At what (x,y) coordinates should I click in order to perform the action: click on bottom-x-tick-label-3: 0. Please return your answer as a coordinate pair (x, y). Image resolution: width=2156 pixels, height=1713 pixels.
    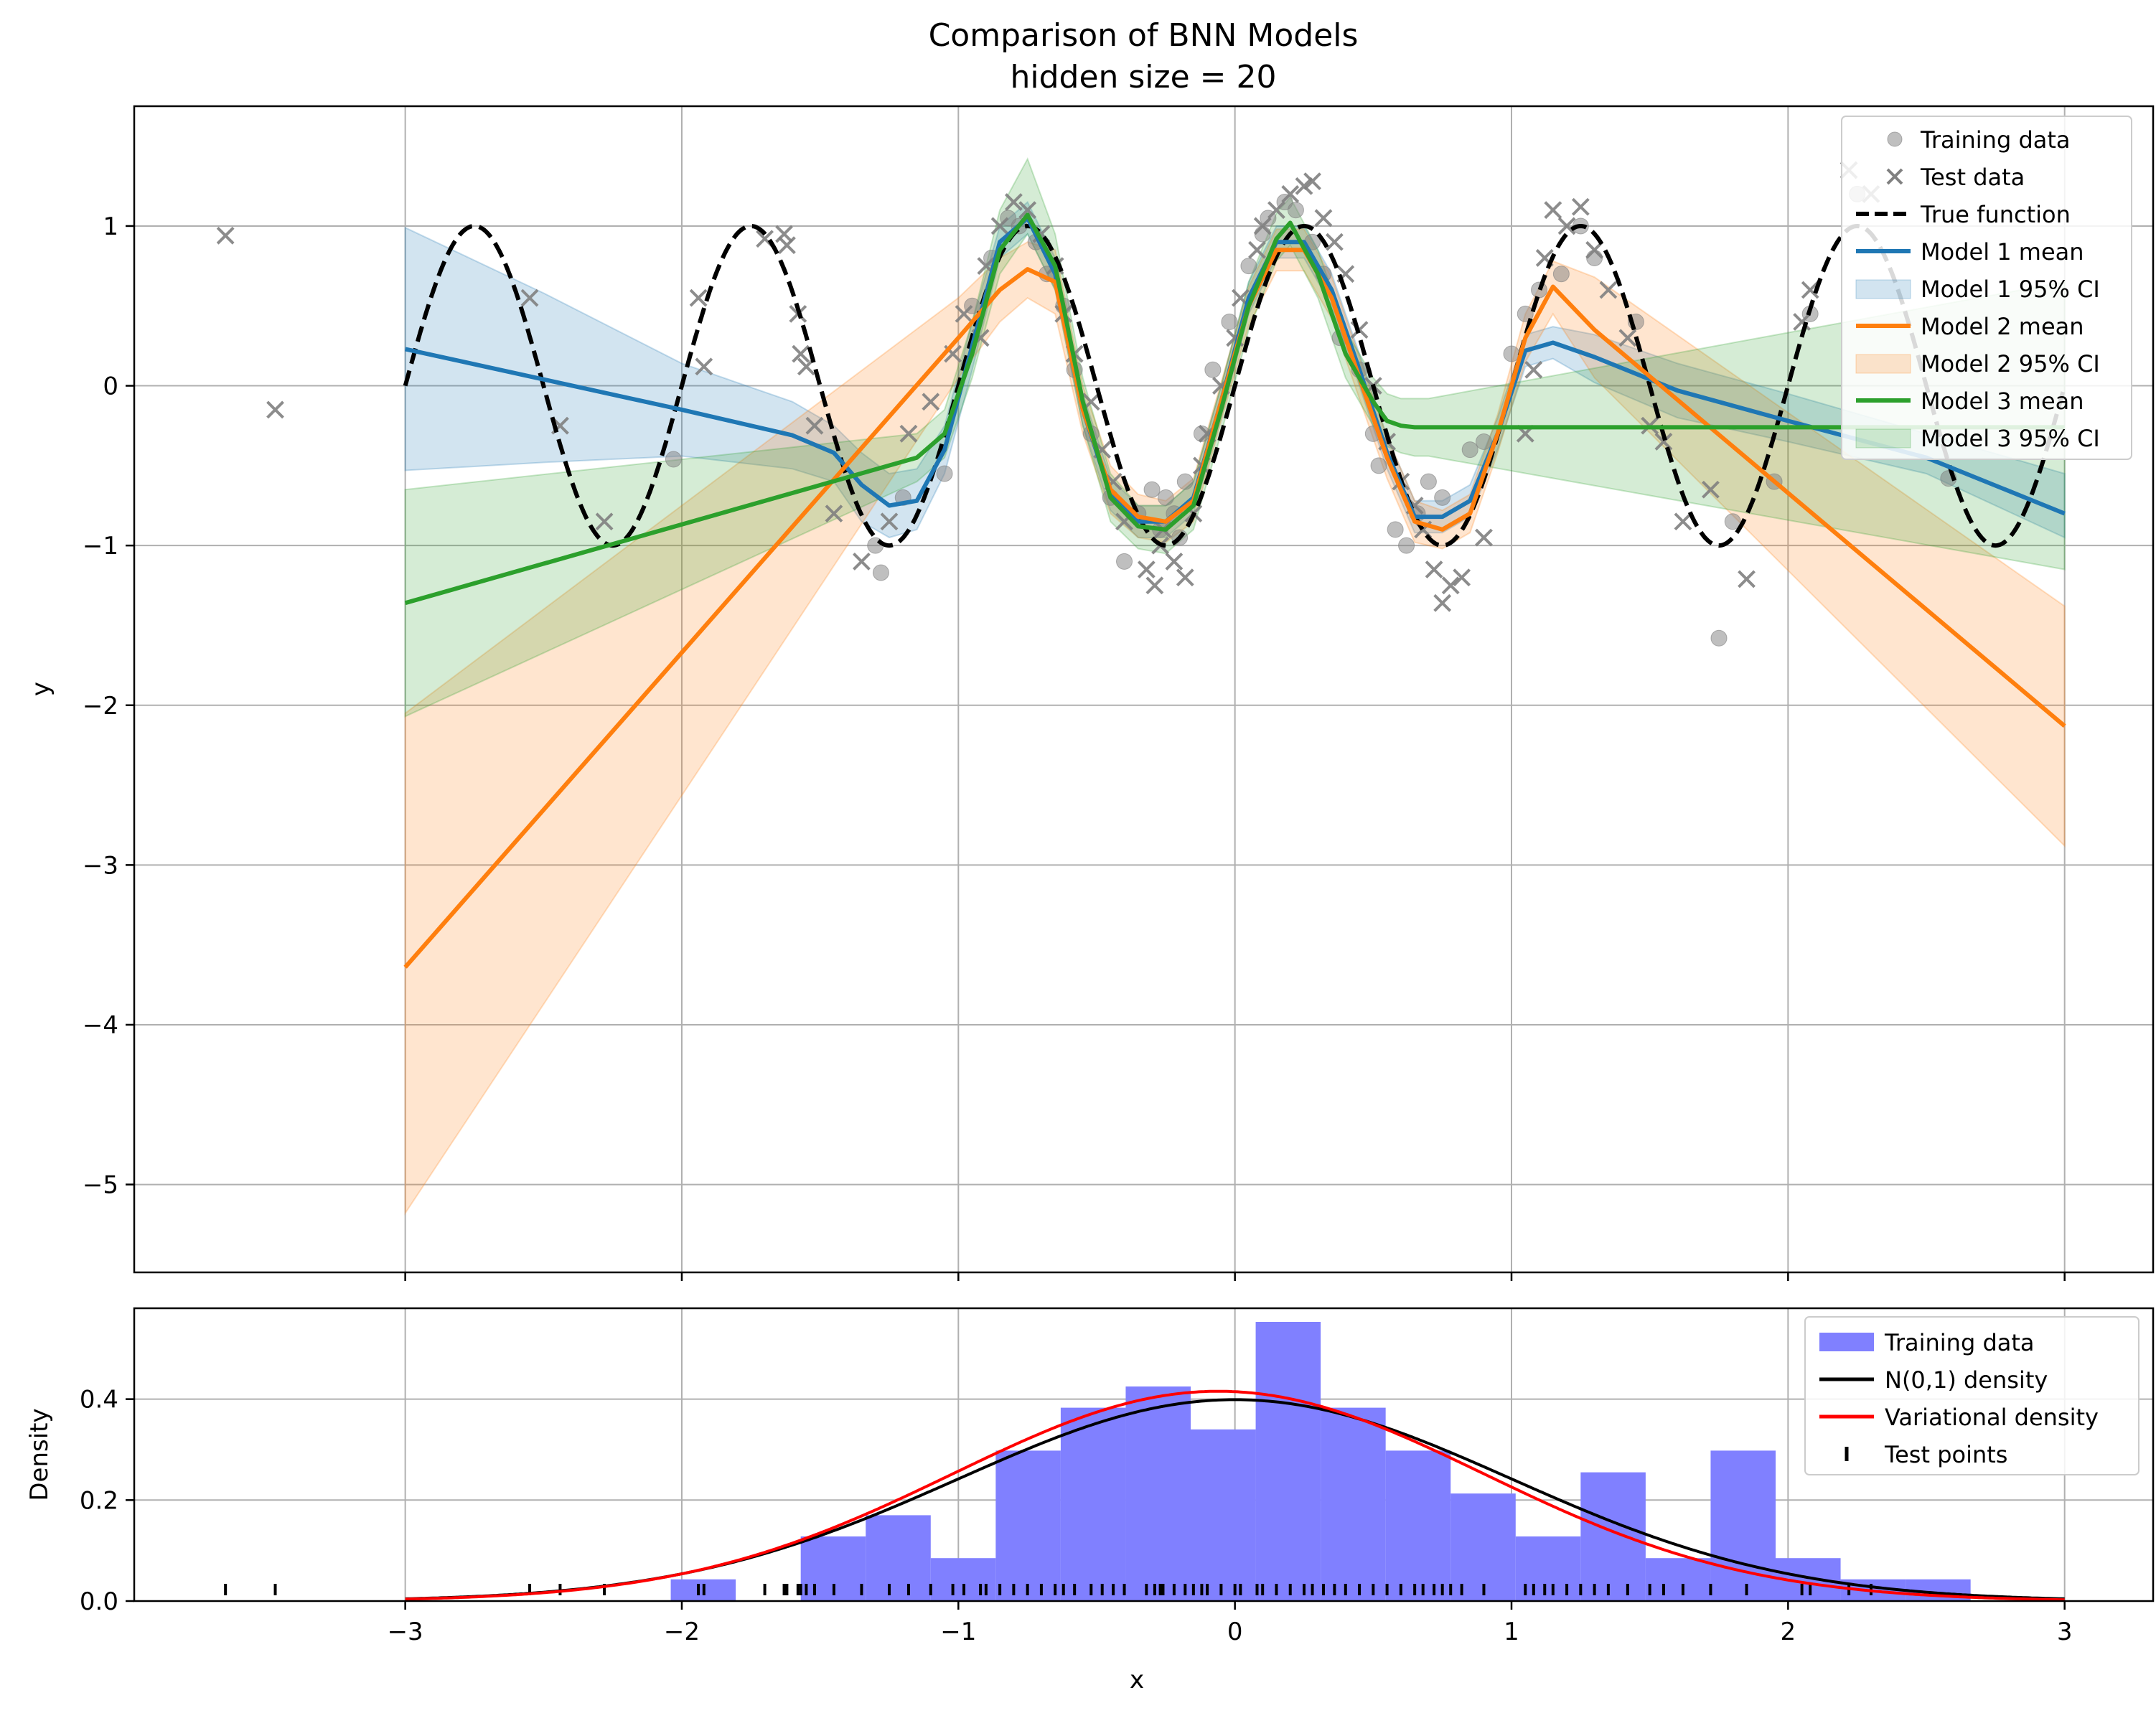
    Looking at the image, I should click on (1235, 1632).